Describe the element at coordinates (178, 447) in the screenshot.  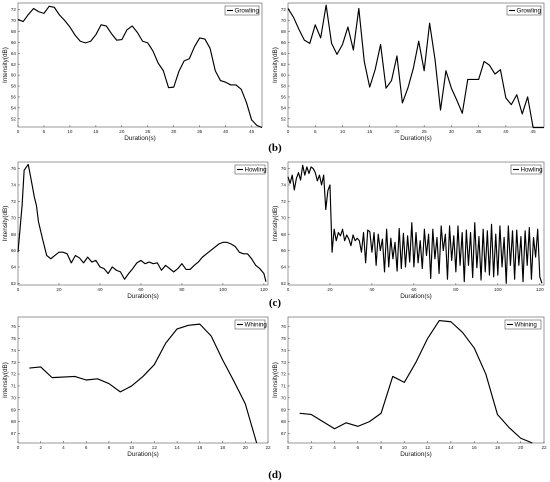
I see `x-tick-label: 14` at that location.